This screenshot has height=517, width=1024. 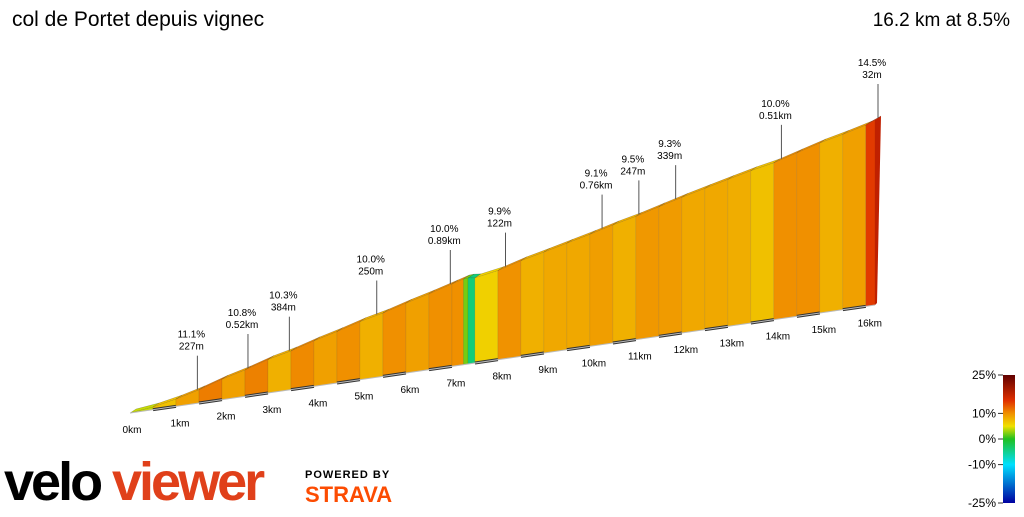 I want to click on annotation-length: 32m, so click(x=871, y=75).